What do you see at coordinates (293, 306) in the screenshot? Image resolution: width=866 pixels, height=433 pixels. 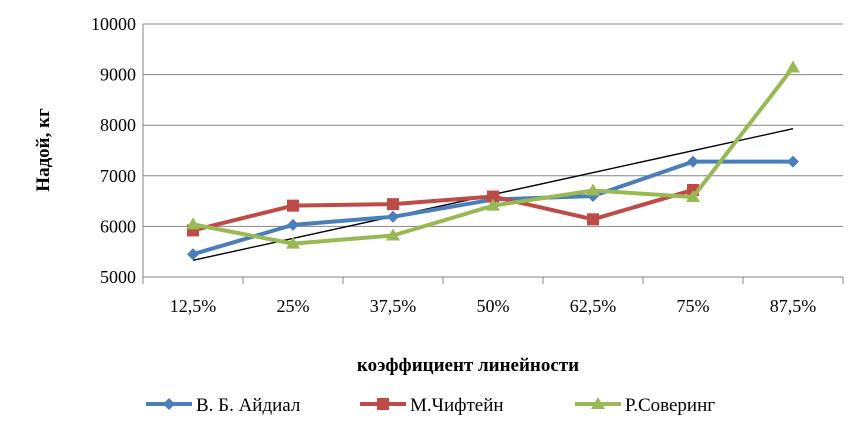 I see `x-tick-label-1: 25%` at bounding box center [293, 306].